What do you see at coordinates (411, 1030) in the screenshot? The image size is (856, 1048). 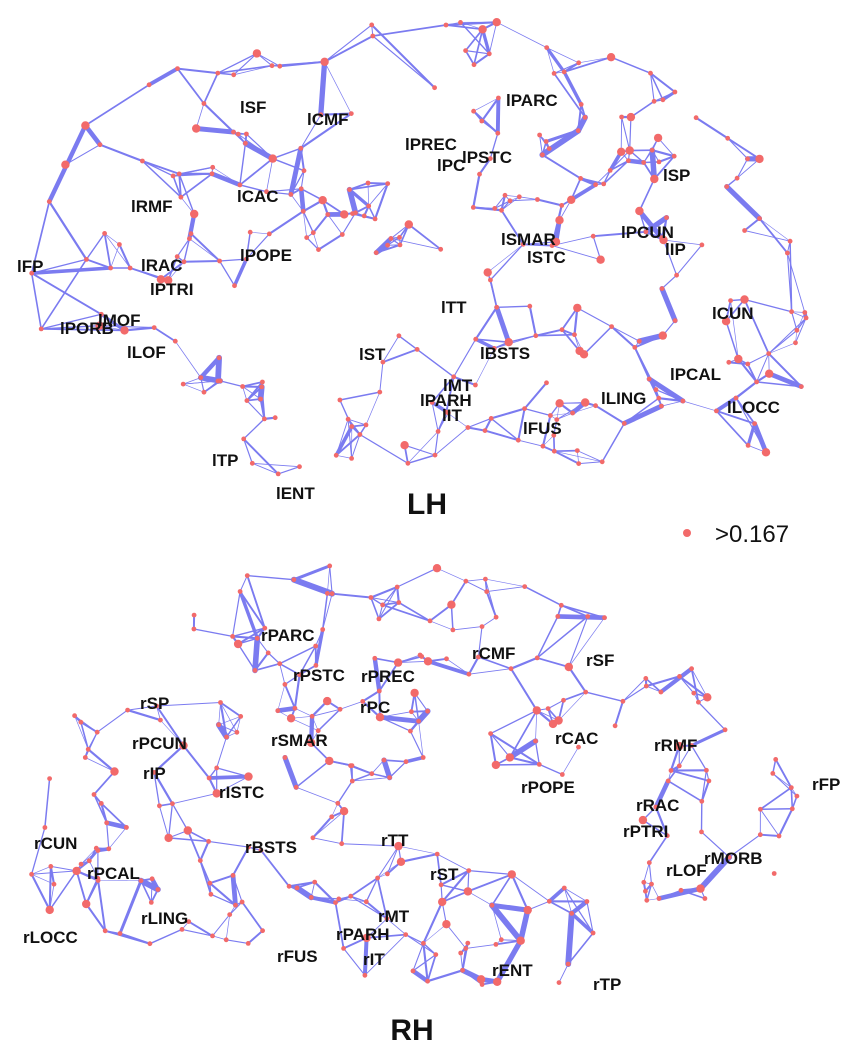 I see `right-hemisphere-title: RH` at bounding box center [411, 1030].